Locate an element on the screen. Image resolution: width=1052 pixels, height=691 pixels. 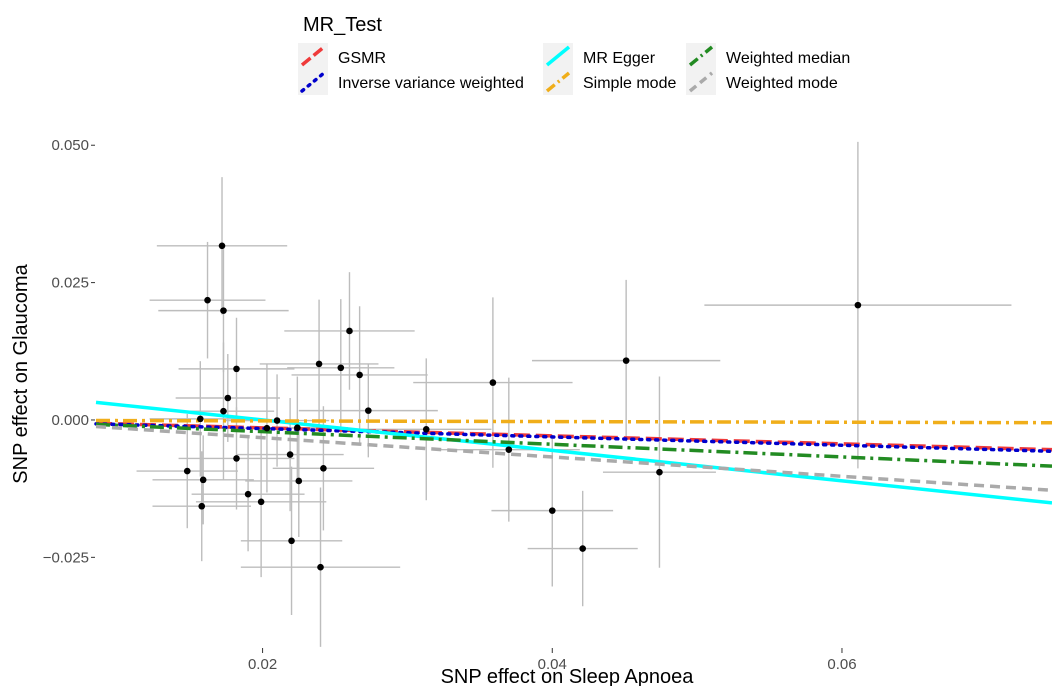
legend-key-mr-egger is located at coordinates (558, 56).